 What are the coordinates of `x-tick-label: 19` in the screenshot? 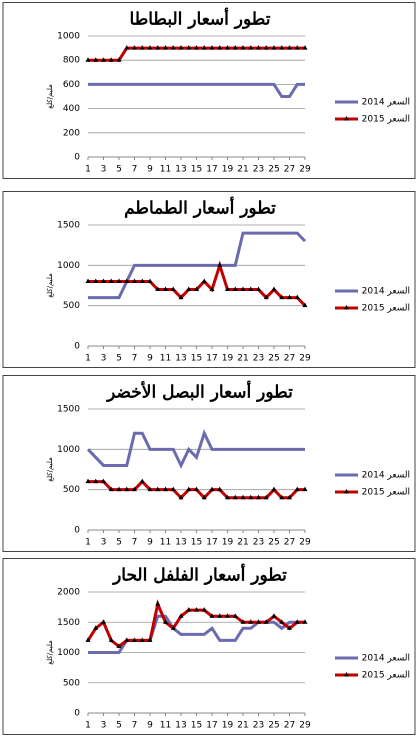 It's located at (228, 543).